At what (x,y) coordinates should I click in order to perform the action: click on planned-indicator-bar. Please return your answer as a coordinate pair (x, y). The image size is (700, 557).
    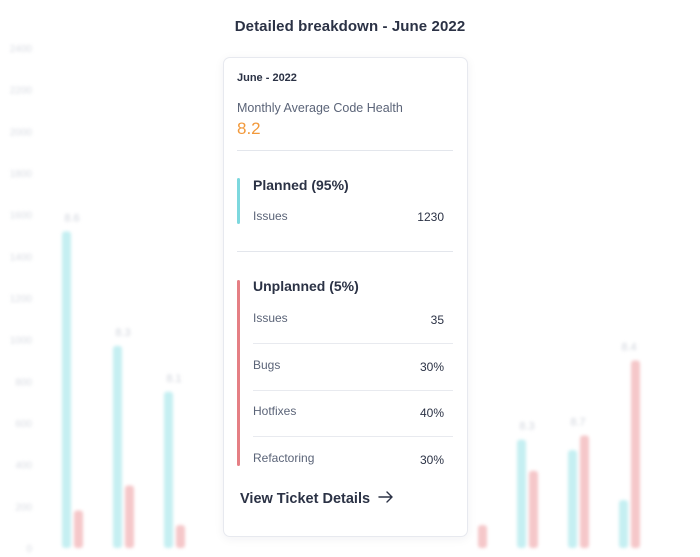
    Looking at the image, I should click on (238, 201).